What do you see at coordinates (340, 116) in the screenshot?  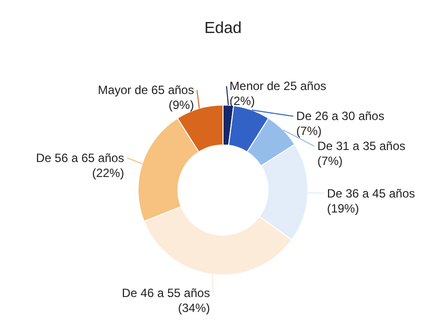 I see `slice-label: De 26 a 30 años` at bounding box center [340, 116].